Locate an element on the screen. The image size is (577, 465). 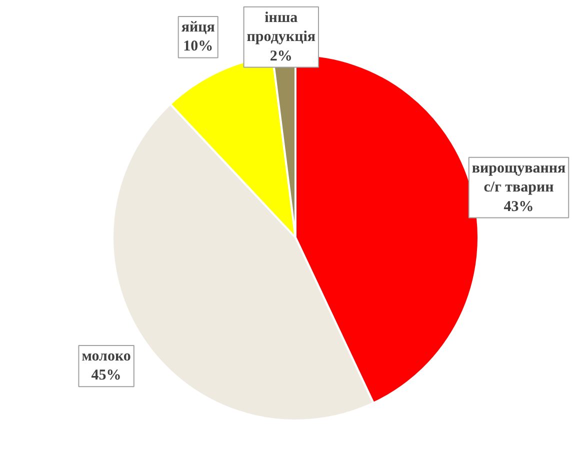
data-label: 10% is located at coordinates (198, 46).